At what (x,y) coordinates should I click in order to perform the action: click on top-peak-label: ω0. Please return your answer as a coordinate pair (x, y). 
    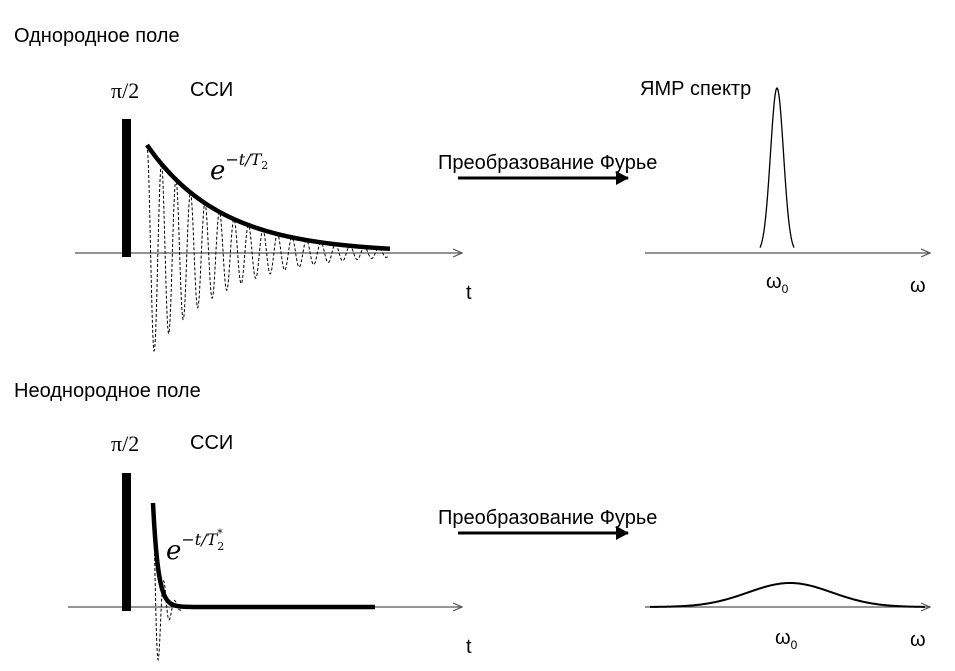
    Looking at the image, I should click on (777, 283).